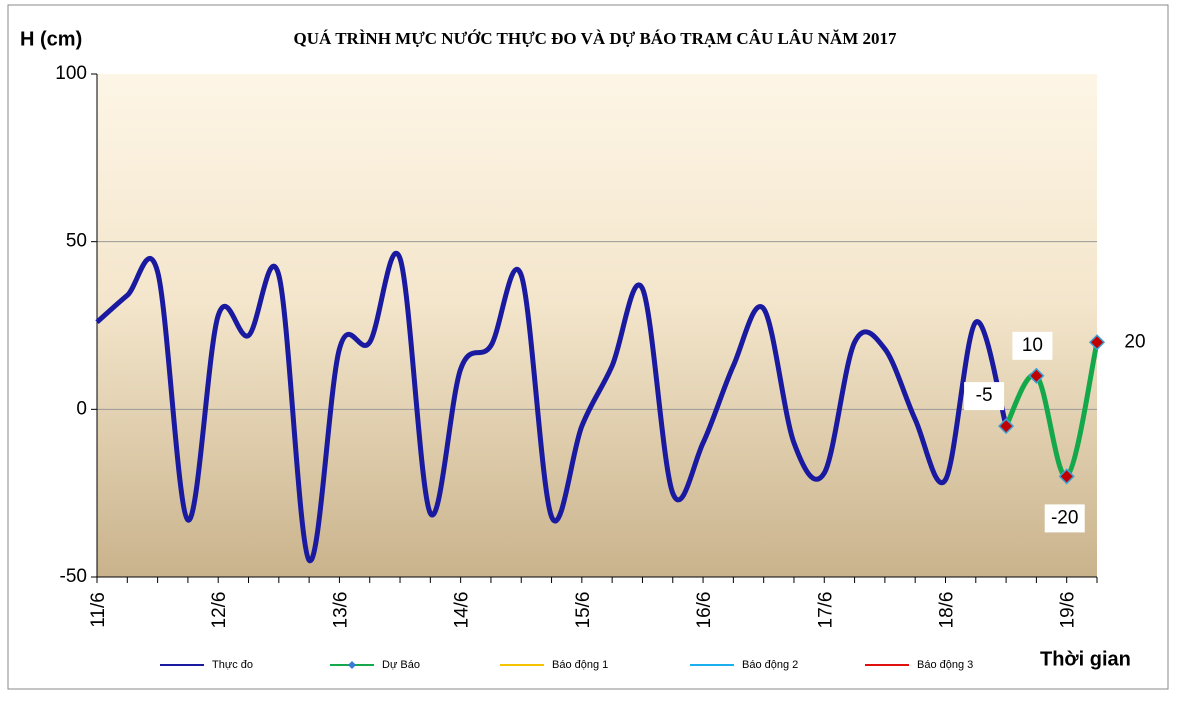 This screenshot has height=704, width=1178. I want to click on x-tick-label: 16/6, so click(704, 610).